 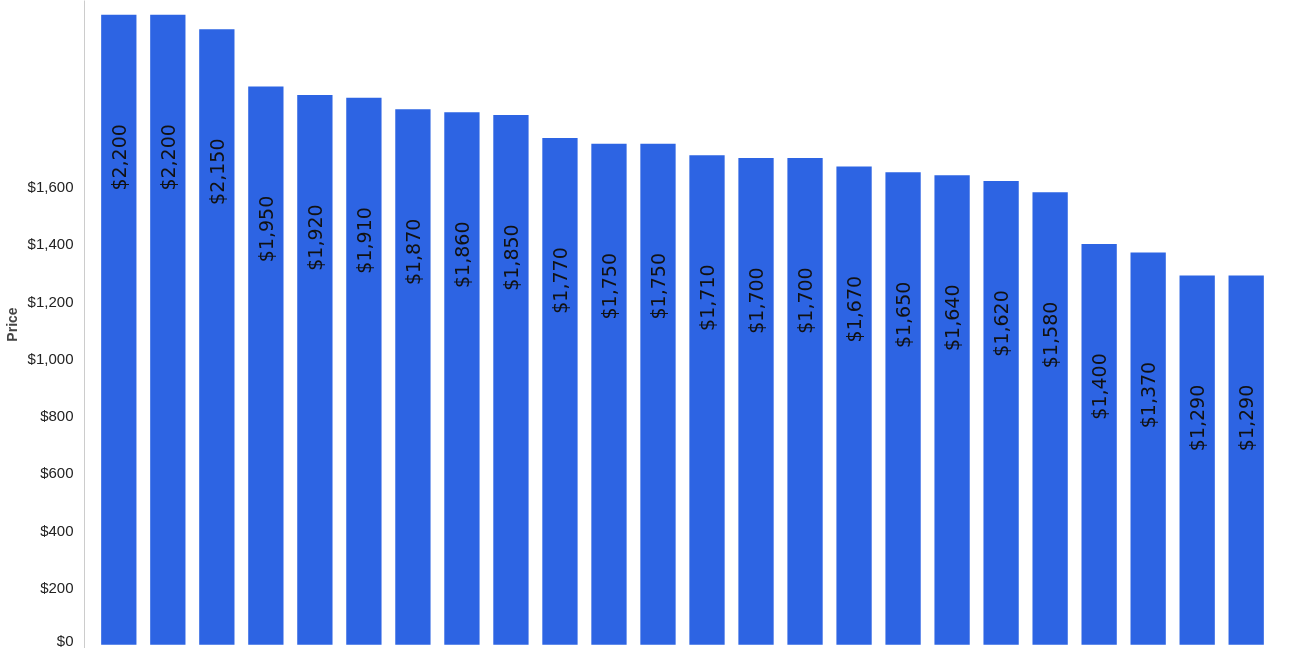 What do you see at coordinates (57, 416) in the screenshot?
I see `y-tick-label: $800` at bounding box center [57, 416].